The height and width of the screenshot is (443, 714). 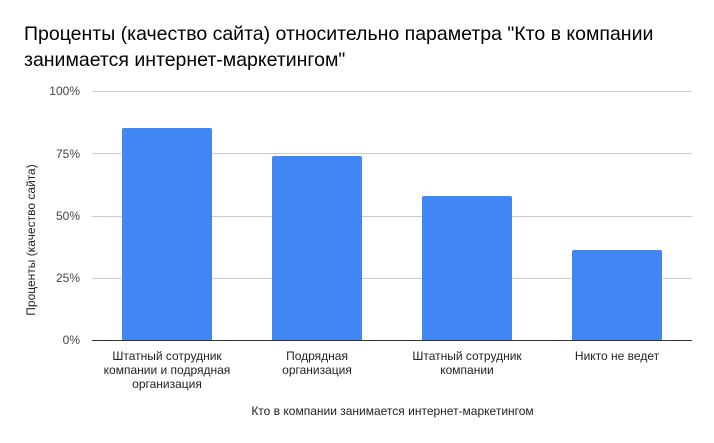 What do you see at coordinates (31, 240) in the screenshot?
I see `y-axis-title: Проценты (качество сайта)` at bounding box center [31, 240].